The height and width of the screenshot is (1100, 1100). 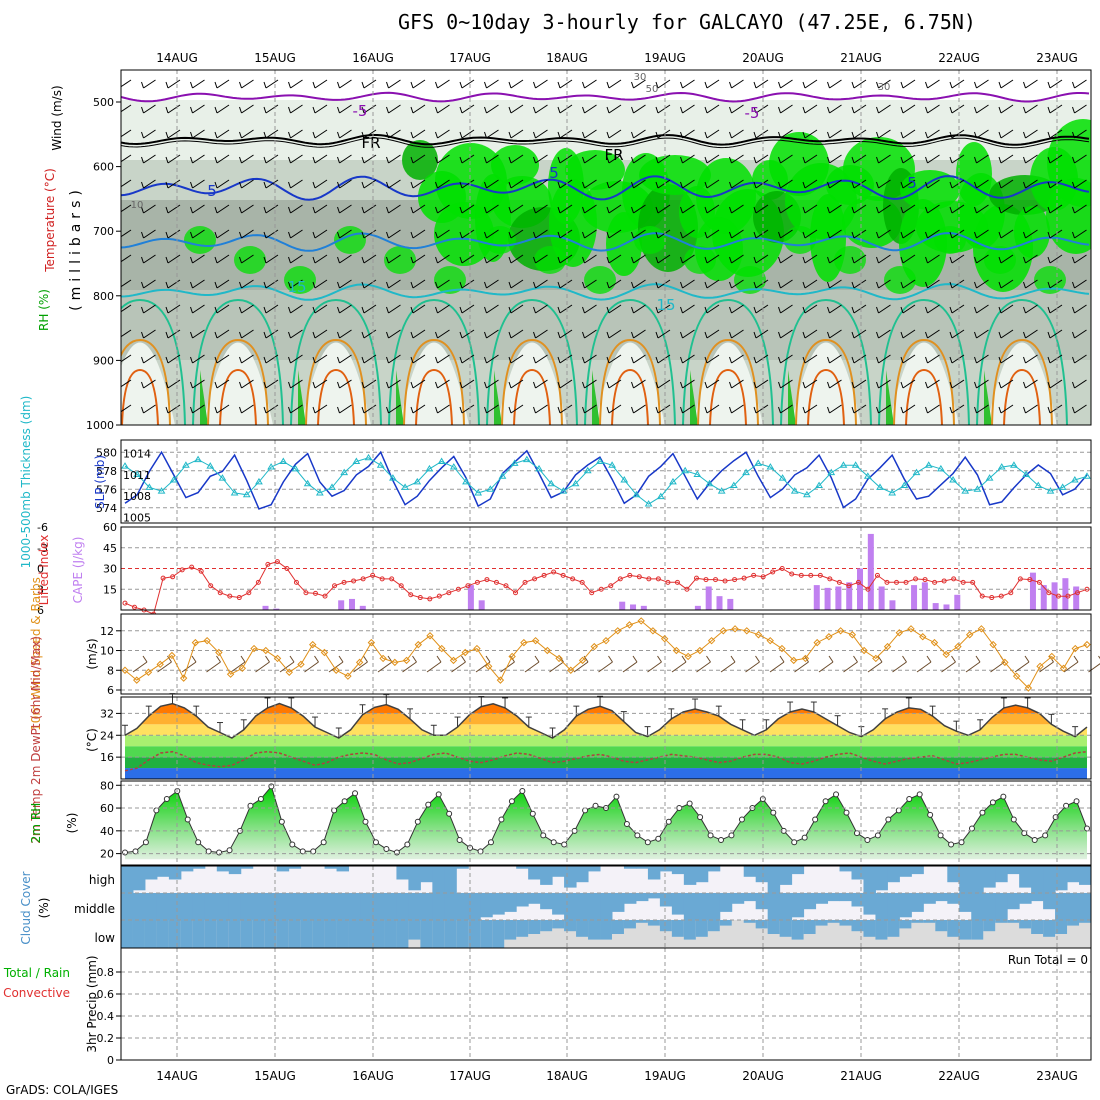 What do you see at coordinates (630, 575) in the screenshot?
I see `lifted-index-point` at bounding box center [630, 575].